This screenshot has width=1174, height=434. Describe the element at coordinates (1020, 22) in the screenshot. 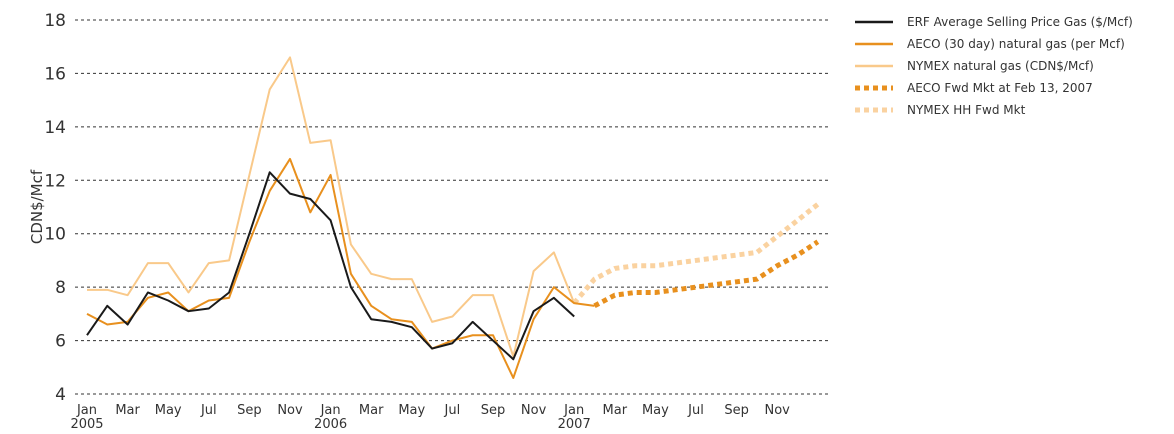

I see `legend-label: ERF Average Selling Price Gas ($/Mcf)` at that location.